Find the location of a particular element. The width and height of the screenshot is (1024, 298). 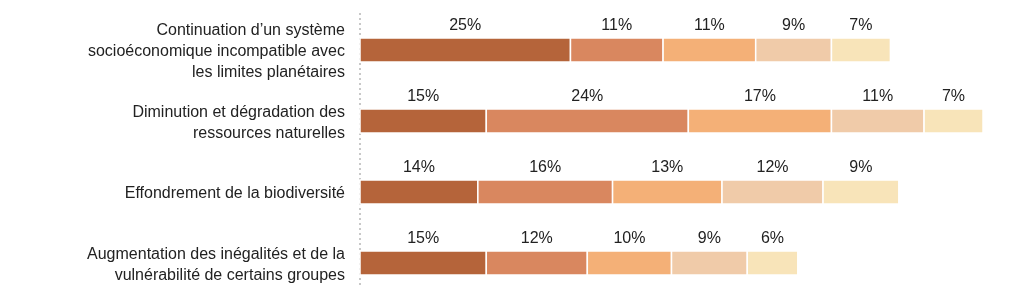

data-label: 14% is located at coordinates (418, 166).